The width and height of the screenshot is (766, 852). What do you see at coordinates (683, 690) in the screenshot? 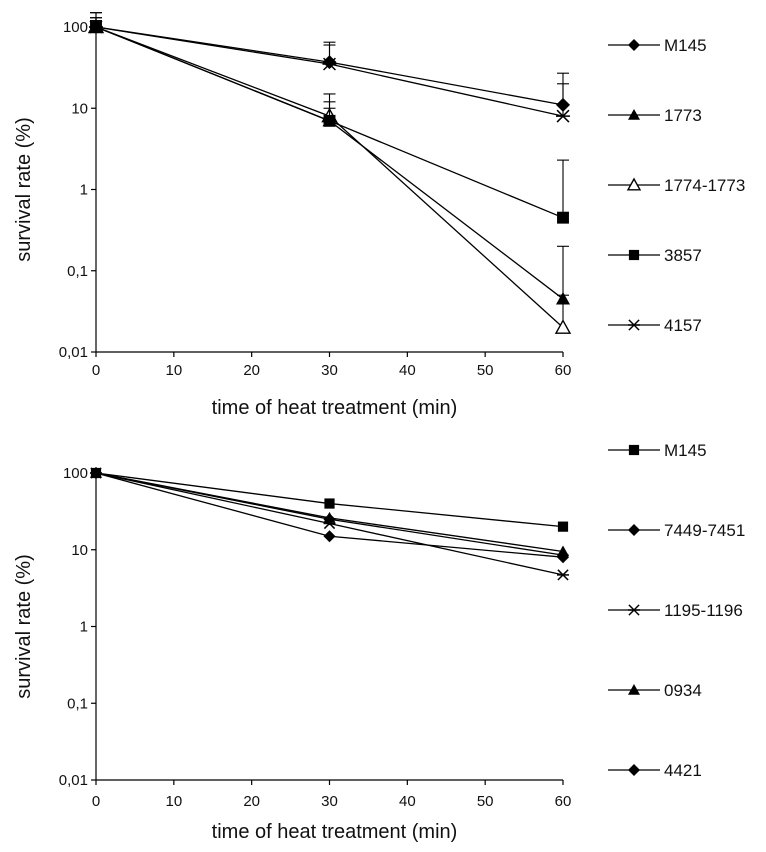
I see `legend-label: 0934` at bounding box center [683, 690].